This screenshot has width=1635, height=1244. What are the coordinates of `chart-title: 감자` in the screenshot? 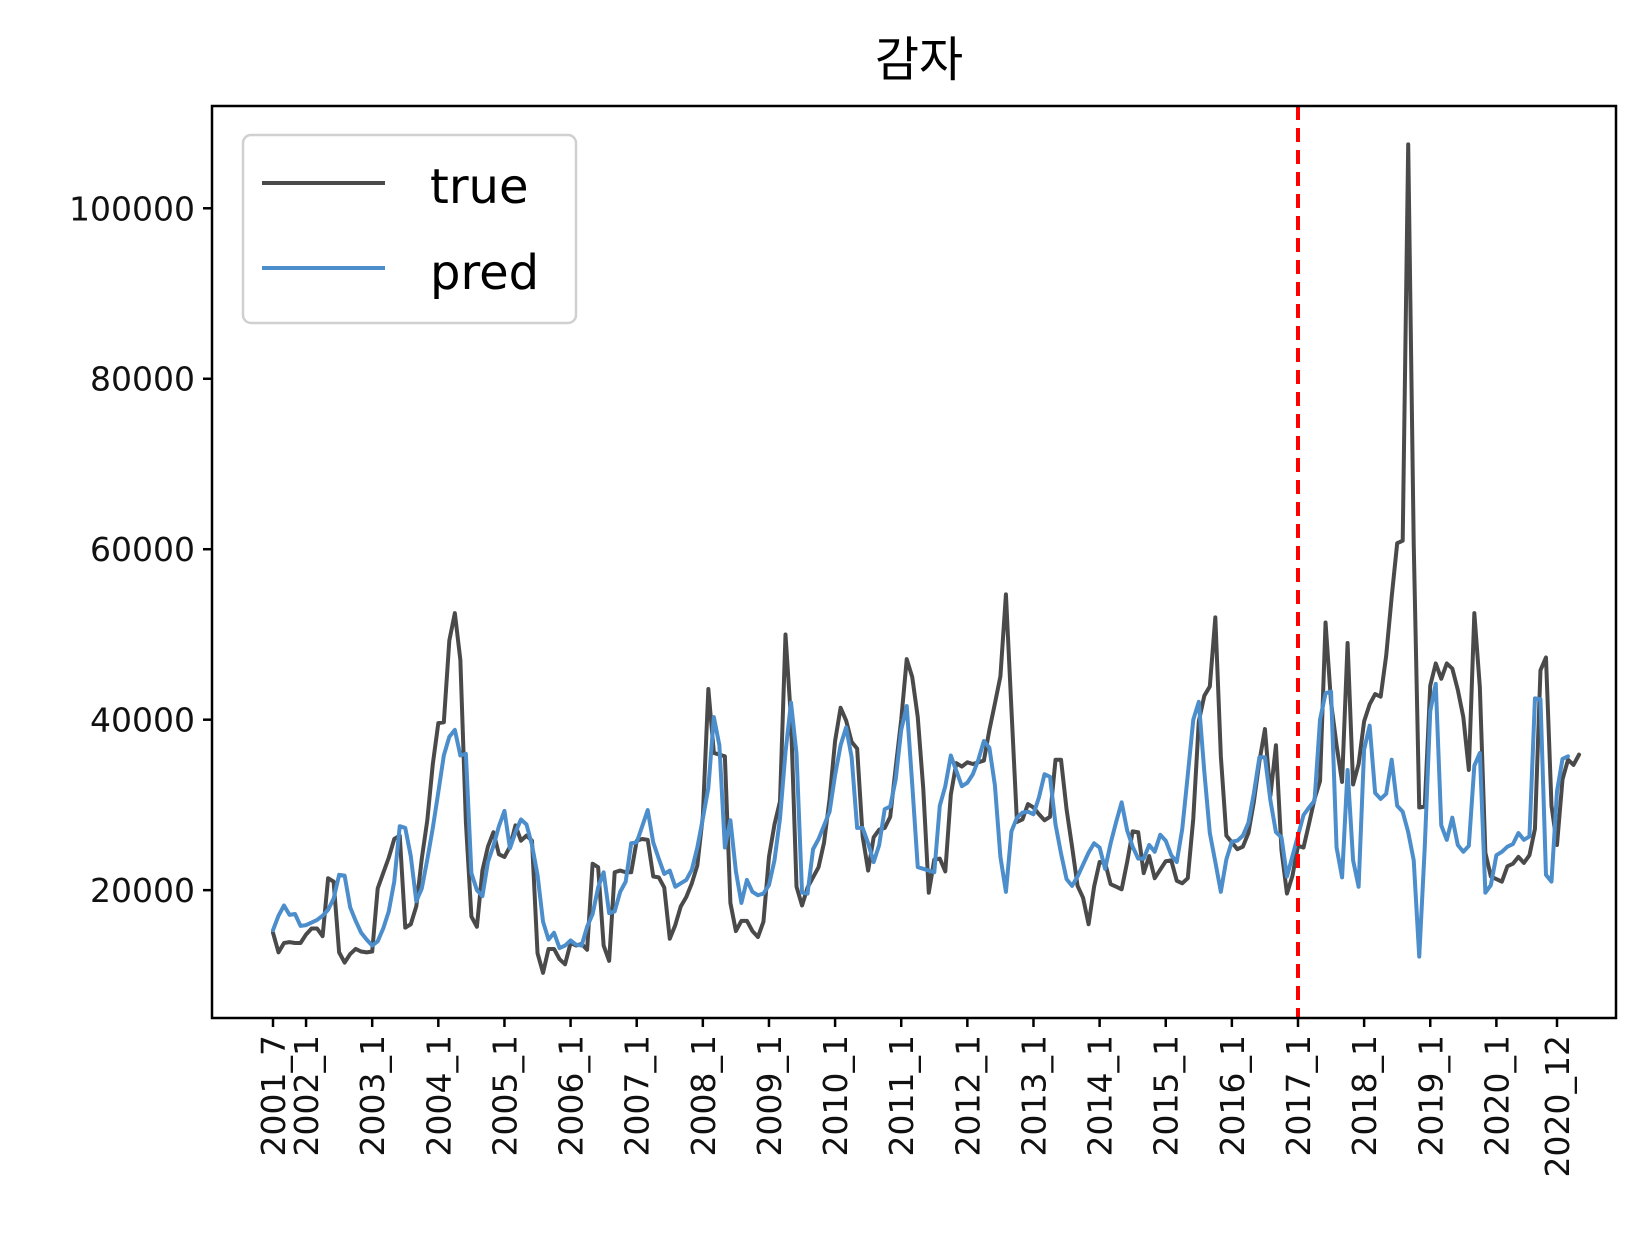 It's located at (919, 60).